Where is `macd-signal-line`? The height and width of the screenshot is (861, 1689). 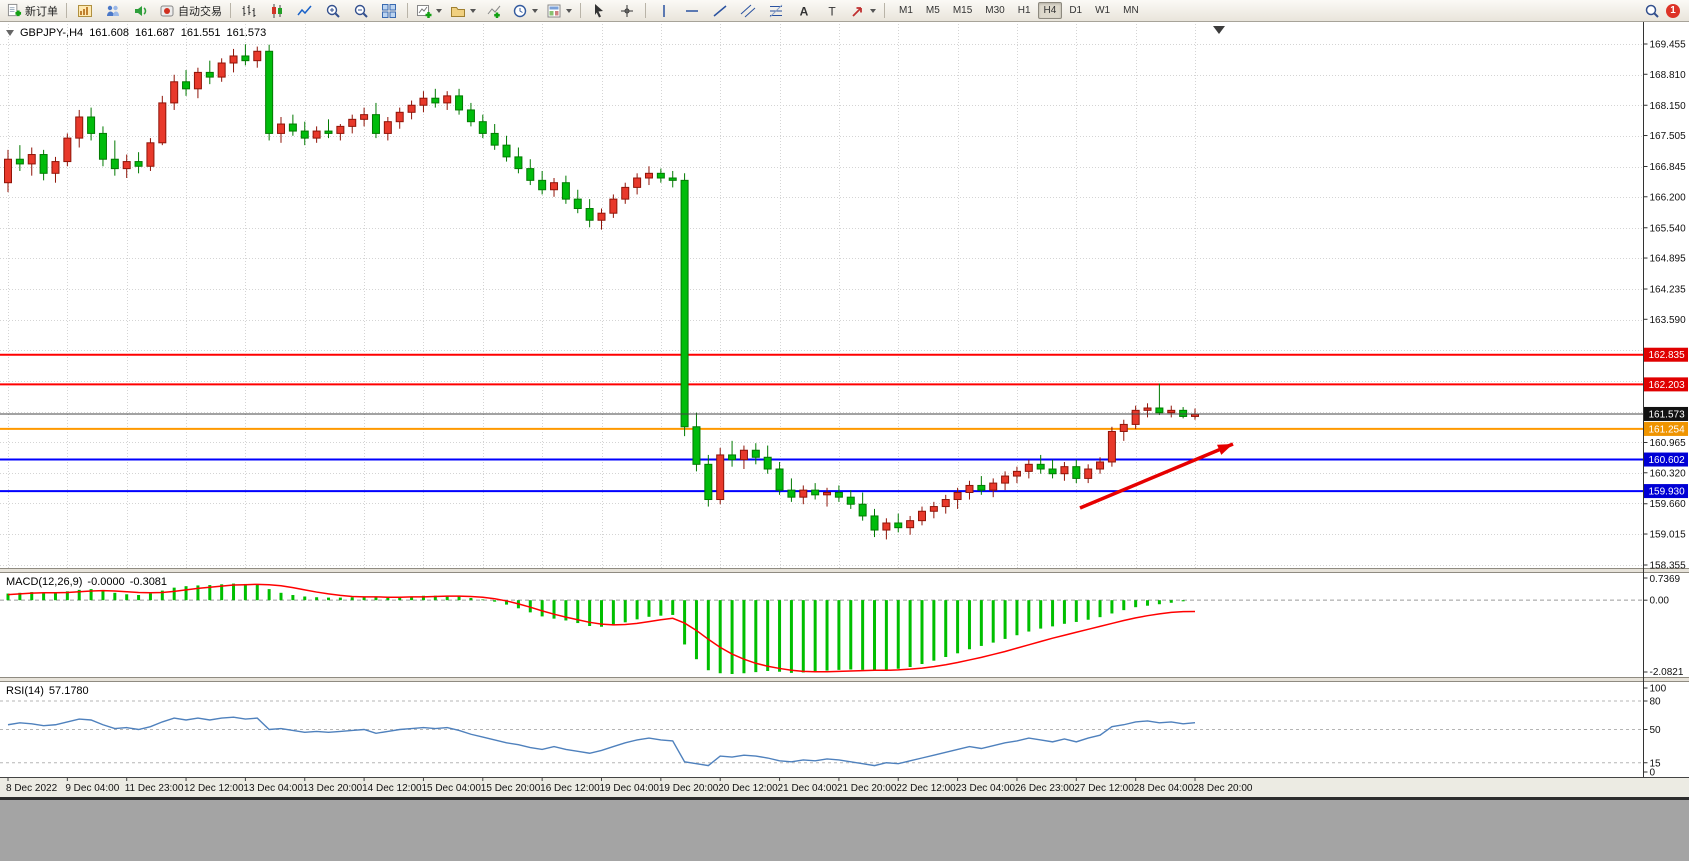
macd-signal-line is located at coordinates (601, 628).